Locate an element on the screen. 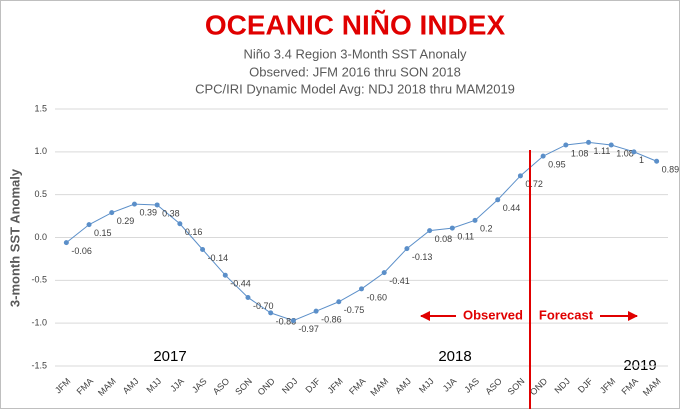 Image resolution: width=680 pixels, height=409 pixels. data-label: -0.88 is located at coordinates (286, 321).